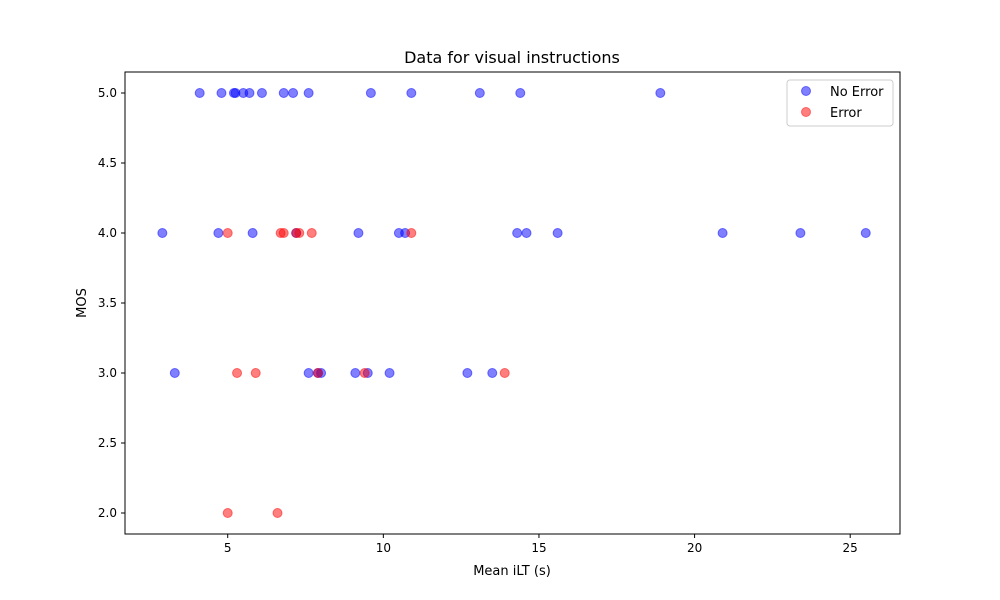 This screenshot has width=1000, height=600. What do you see at coordinates (107, 513) in the screenshot?
I see `y-tick-label: 2.0` at bounding box center [107, 513].